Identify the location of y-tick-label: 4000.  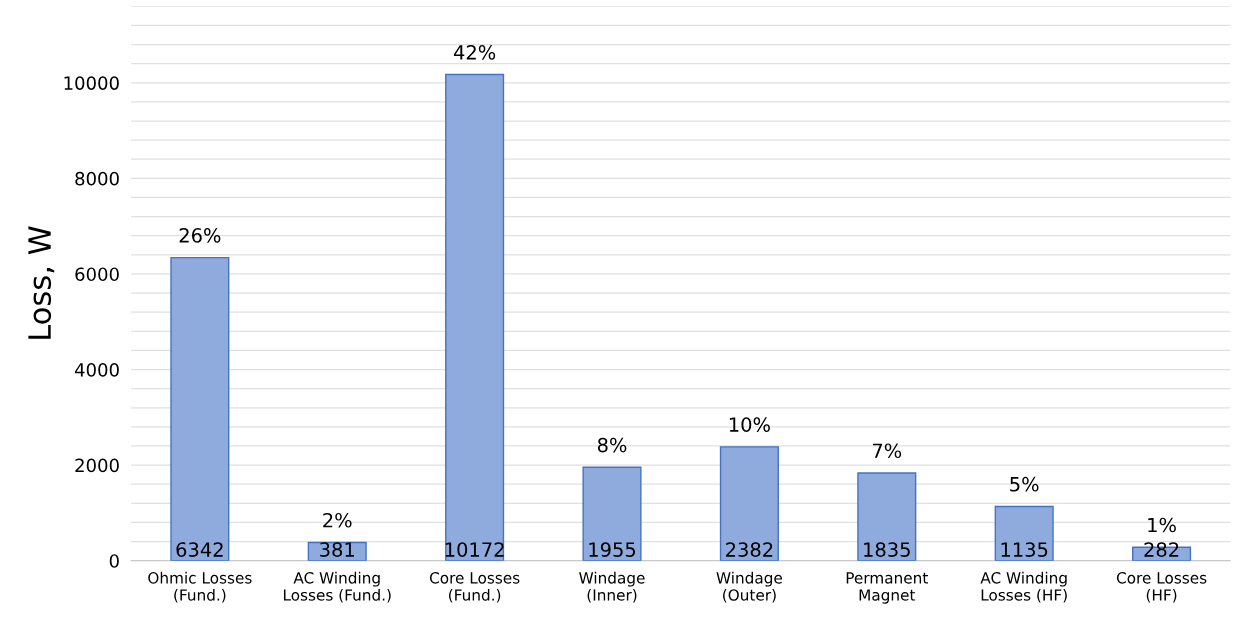
(96, 369).